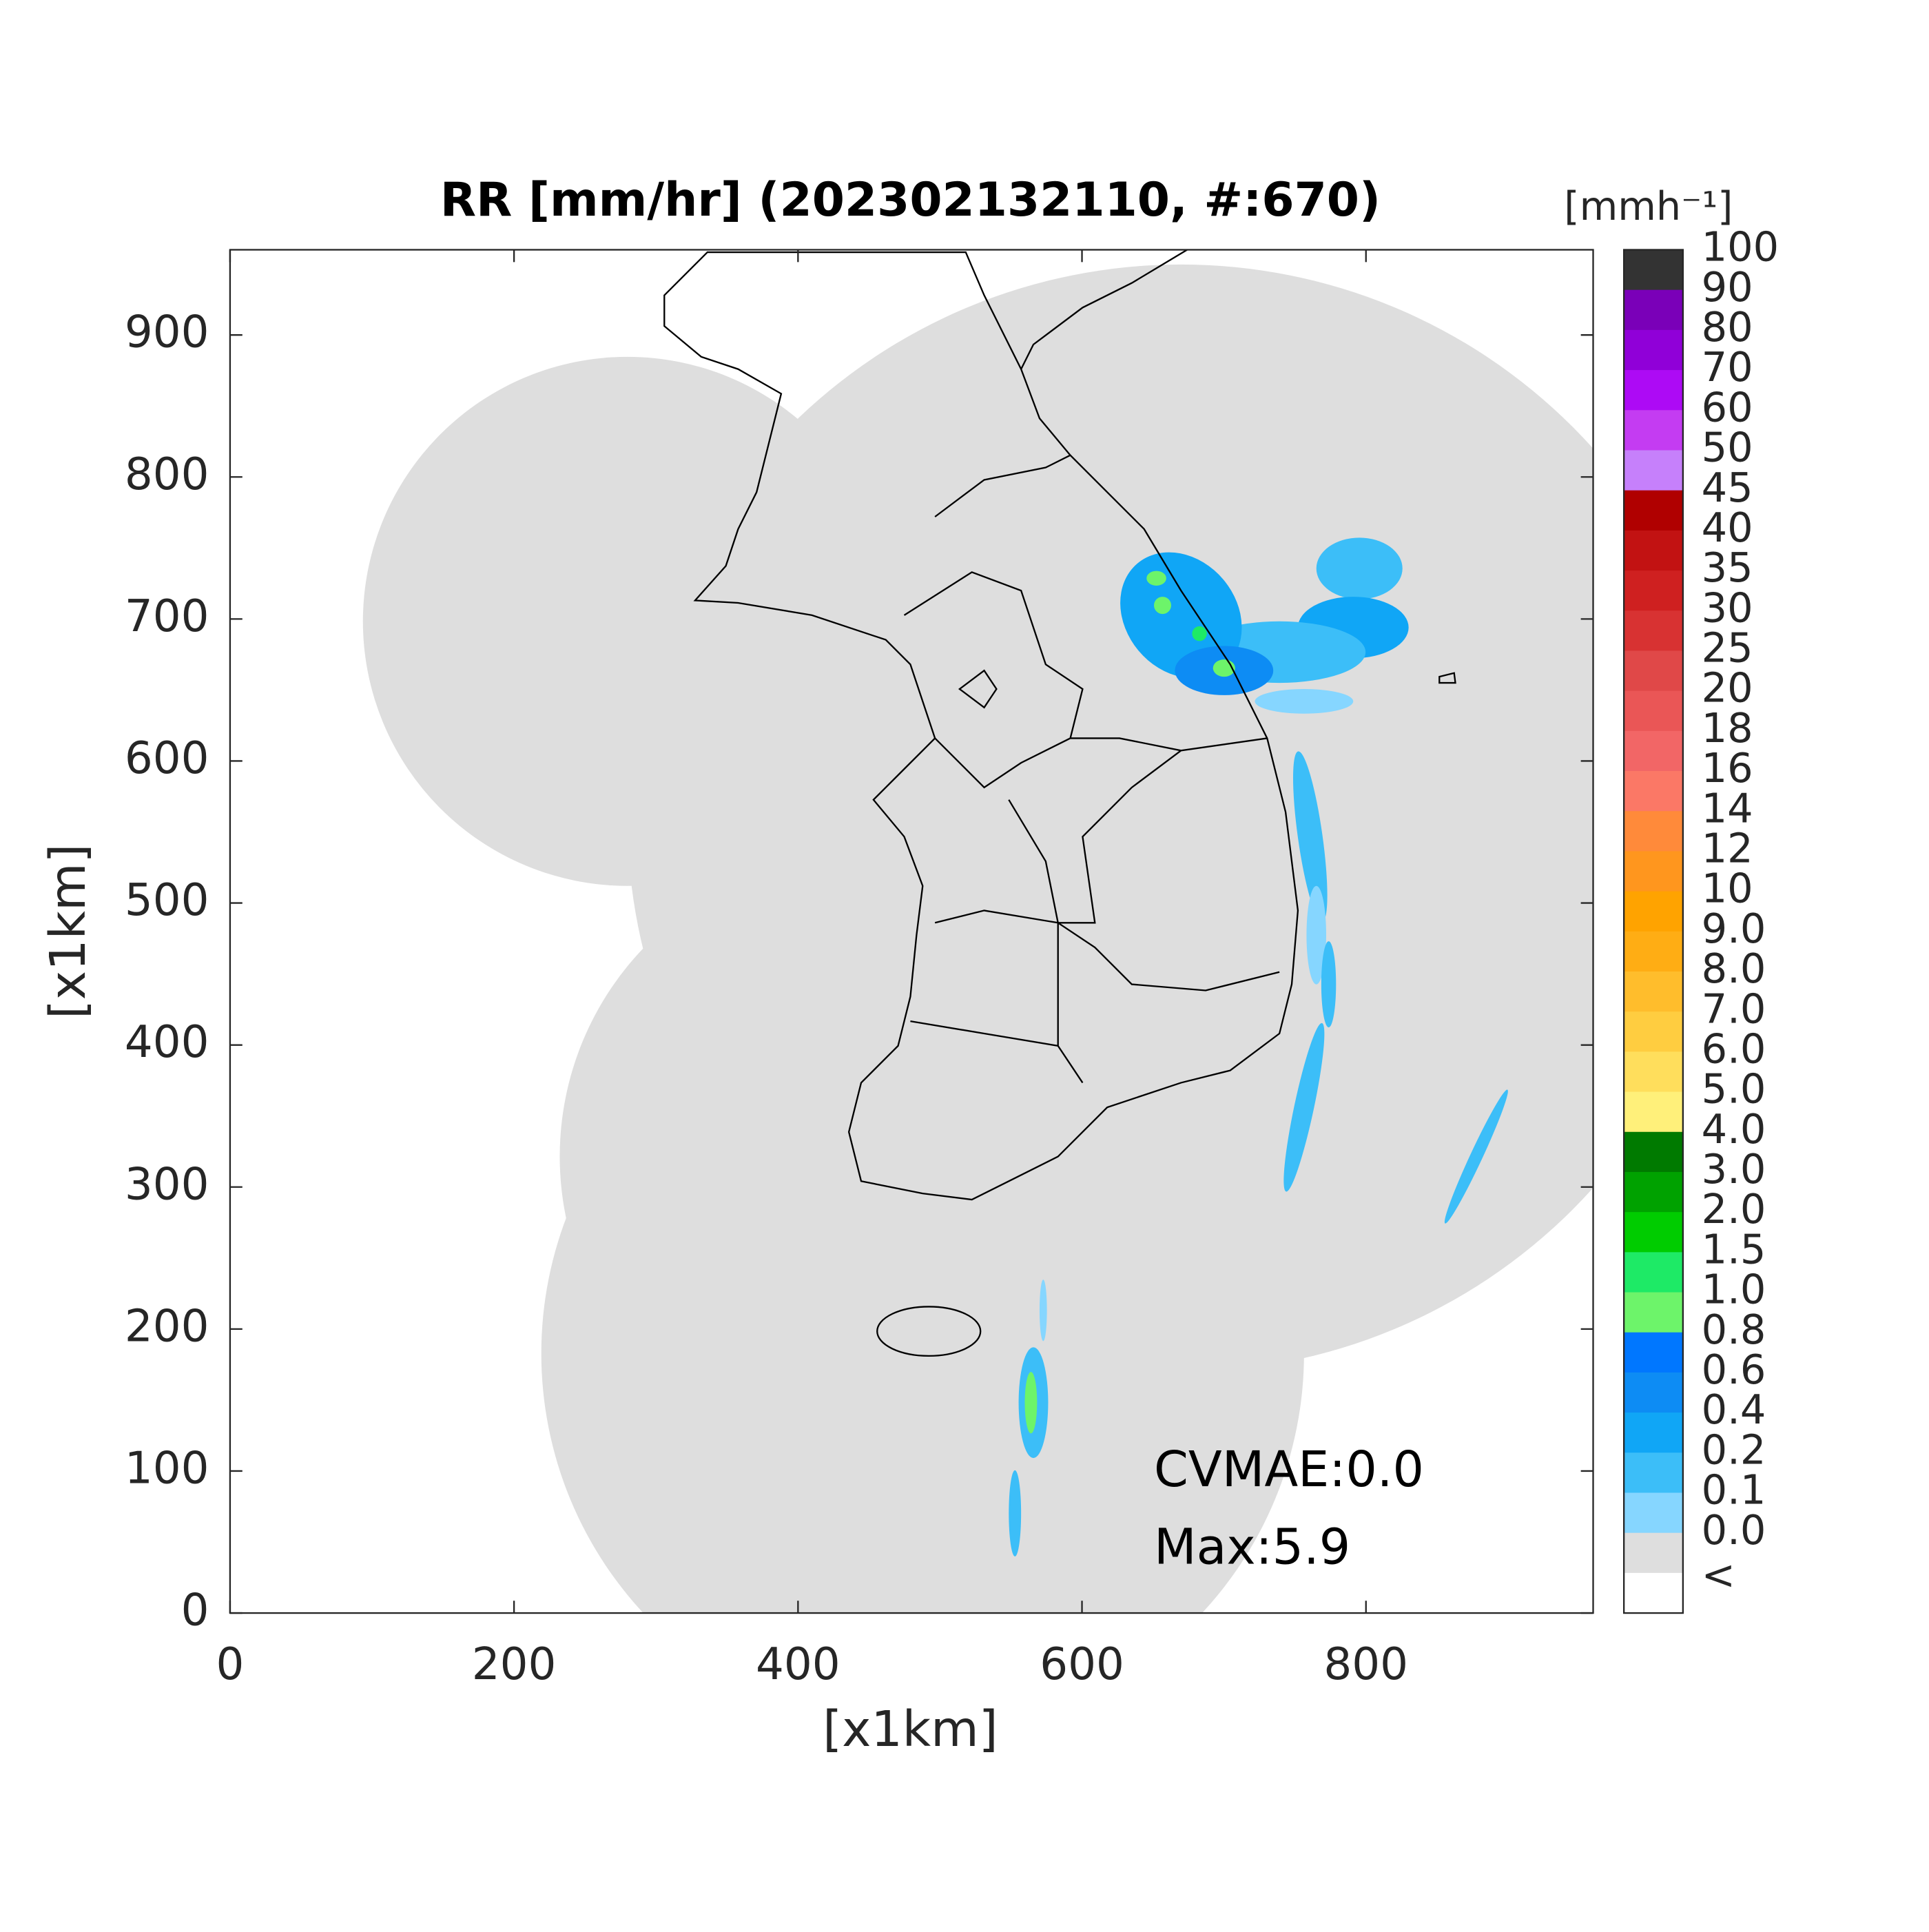 This screenshot has width=1929, height=1932. Describe the element at coordinates (195, 1610) in the screenshot. I see `y-tick-label: 0` at that location.